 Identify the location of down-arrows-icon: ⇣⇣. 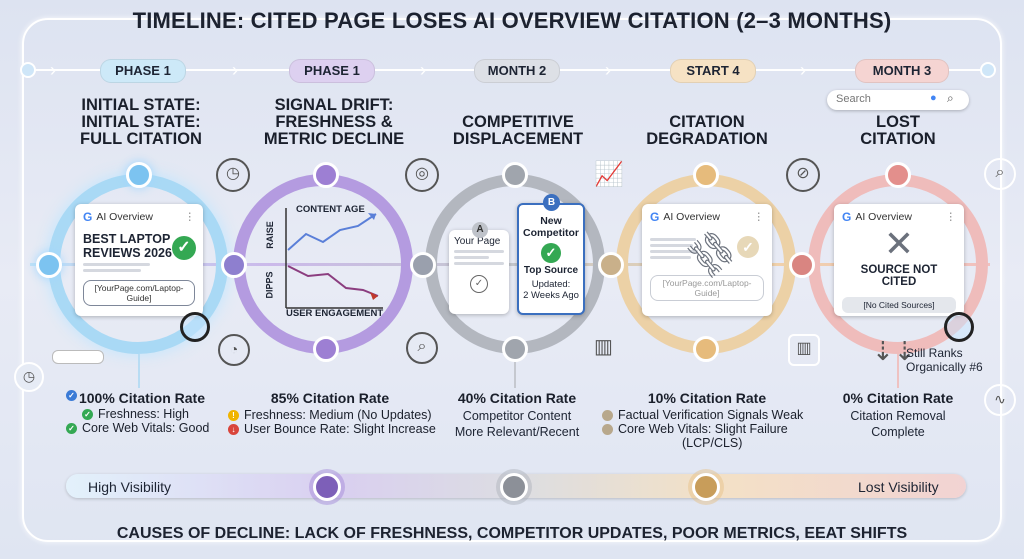
(894, 351).